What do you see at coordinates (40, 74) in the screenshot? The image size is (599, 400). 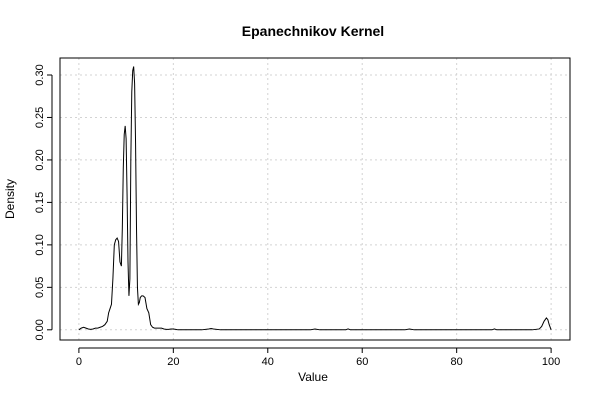 I see `y-tick-label-6: 0.30` at bounding box center [40, 74].